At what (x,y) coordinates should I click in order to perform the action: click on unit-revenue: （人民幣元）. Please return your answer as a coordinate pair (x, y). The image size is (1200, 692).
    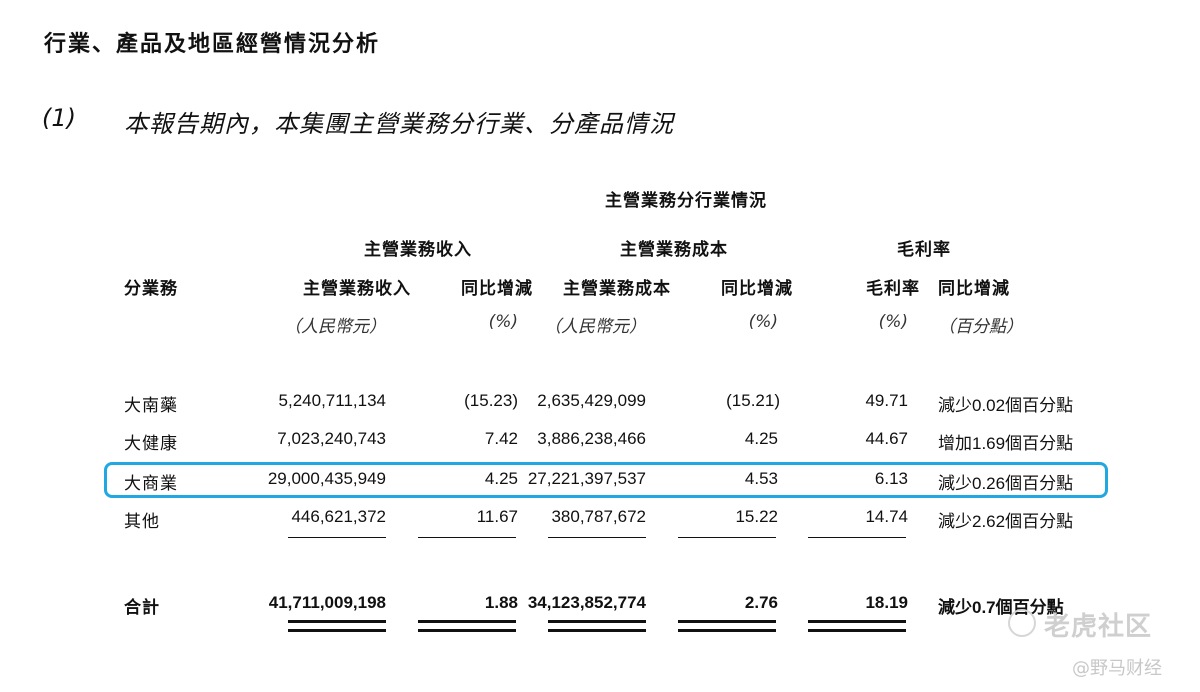
    Looking at the image, I should click on (335, 327).